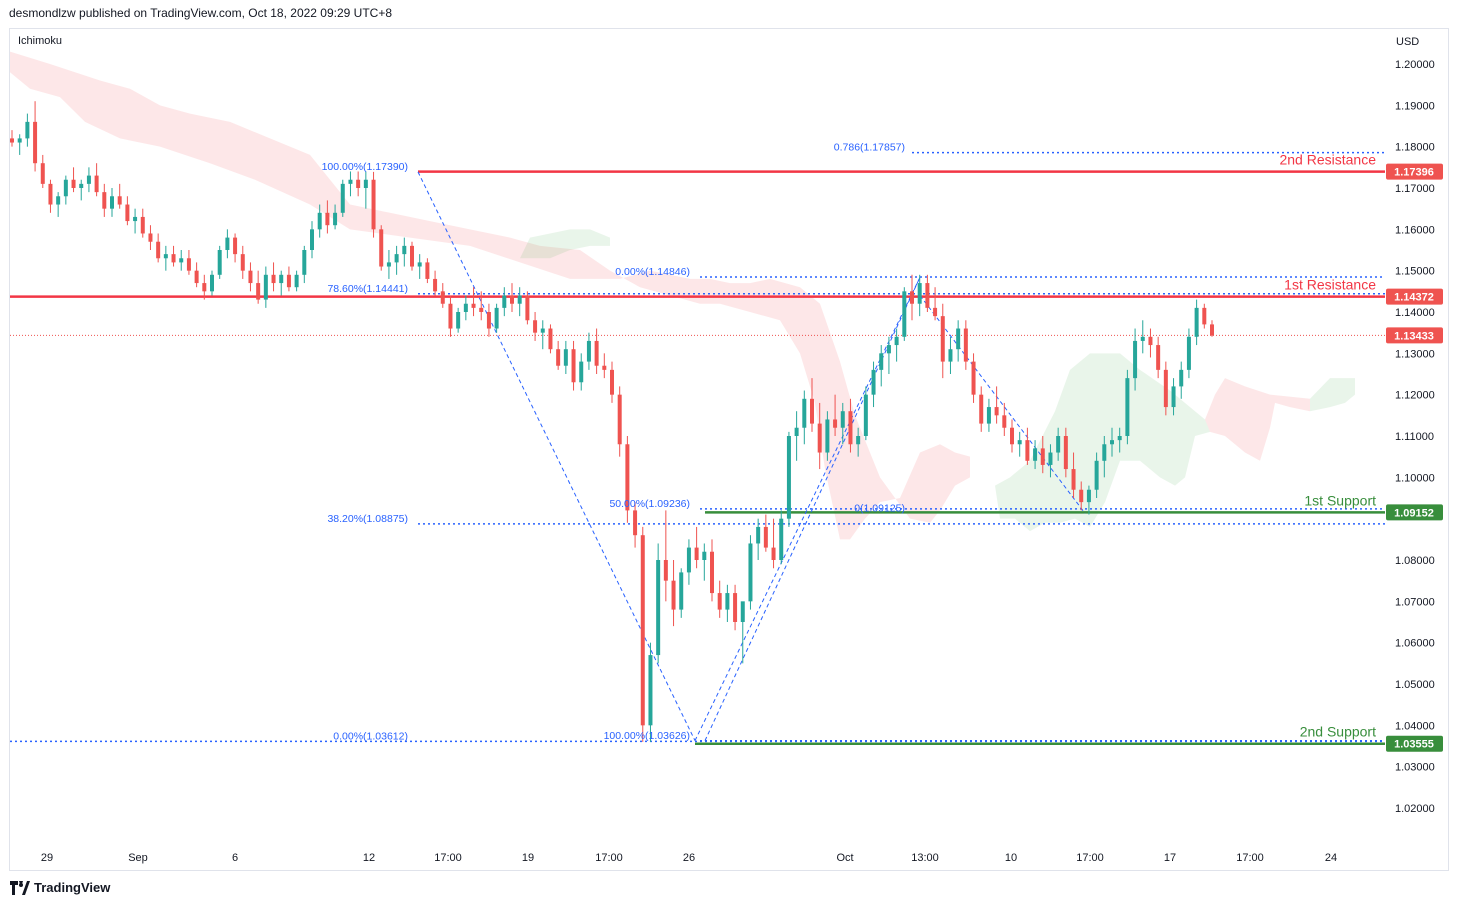 Image resolution: width=1459 pixels, height=907 pixels. Describe the element at coordinates (652, 272) in the screenshot. I see `fib-label-2: 0.00%(1.14846)` at that location.